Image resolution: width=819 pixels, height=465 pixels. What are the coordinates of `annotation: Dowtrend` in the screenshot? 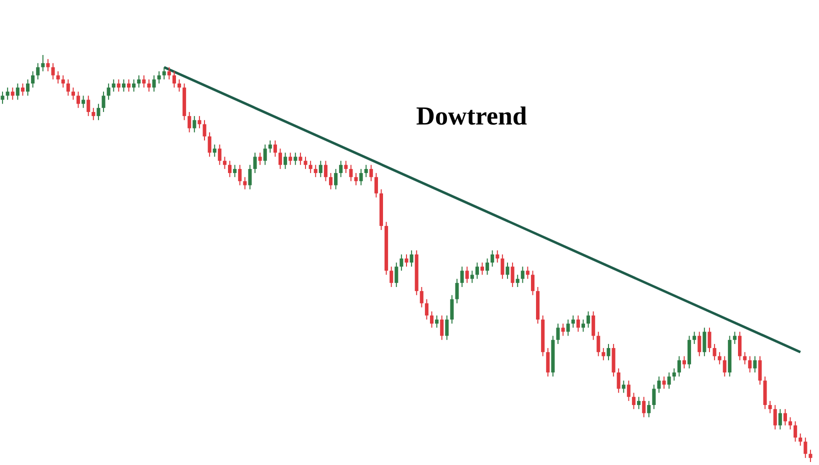 It's located at (472, 116).